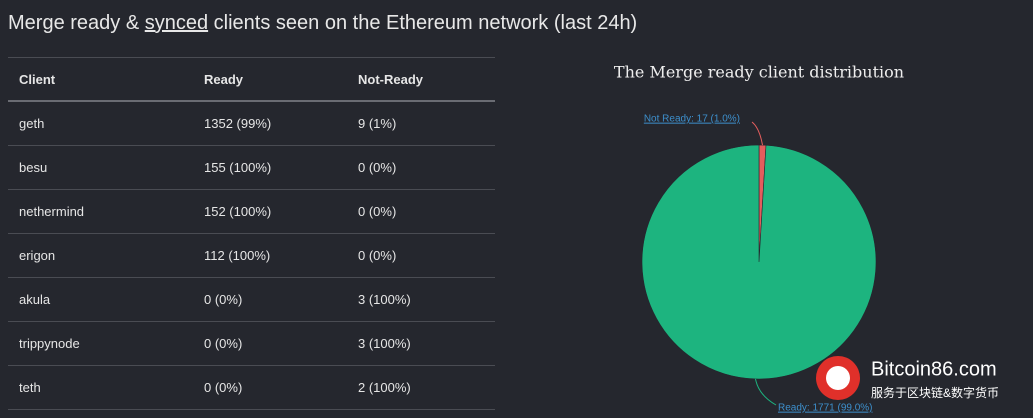 This screenshot has height=418, width=1033. I want to click on cell-text: geth, so click(32, 123).